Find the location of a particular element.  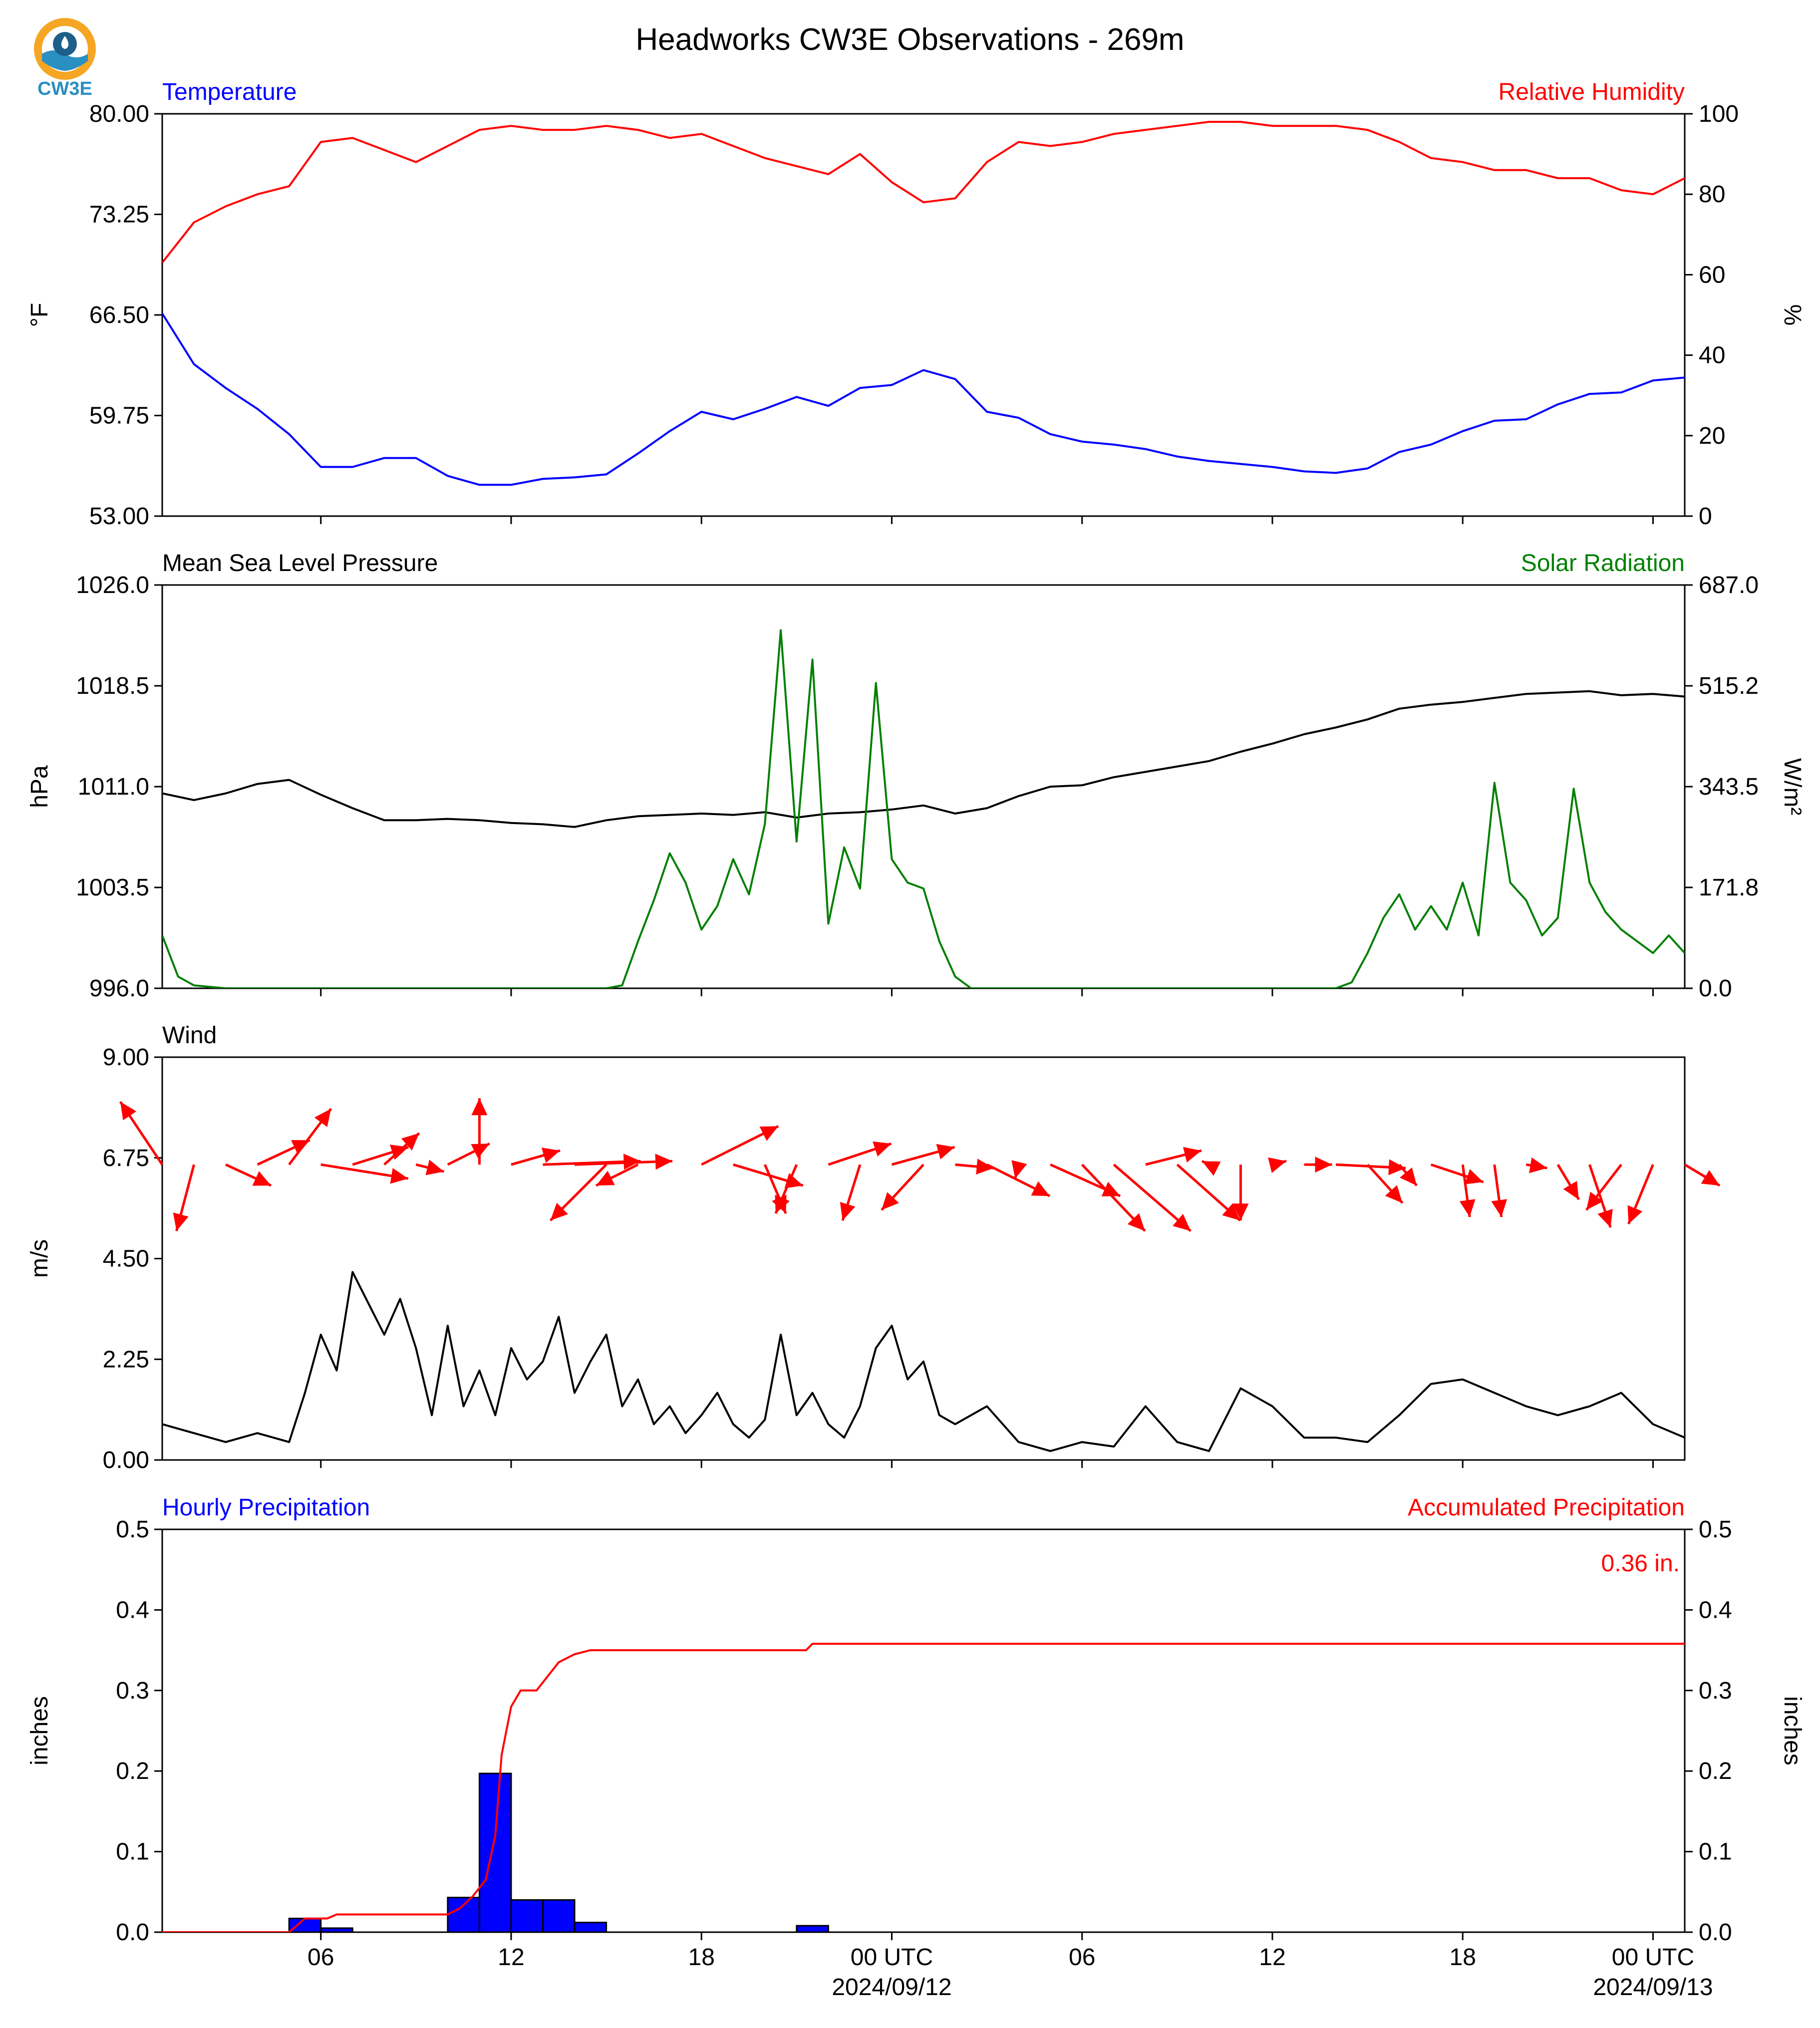

left-series-label: Temperature is located at coordinates (229, 92).